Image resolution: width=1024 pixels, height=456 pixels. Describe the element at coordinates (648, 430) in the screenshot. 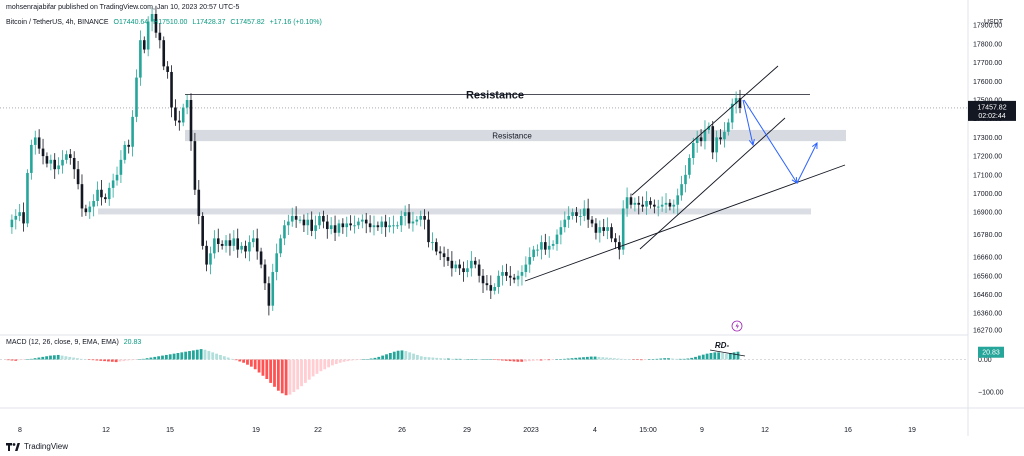

I see `time-tick-label: 15:00` at that location.